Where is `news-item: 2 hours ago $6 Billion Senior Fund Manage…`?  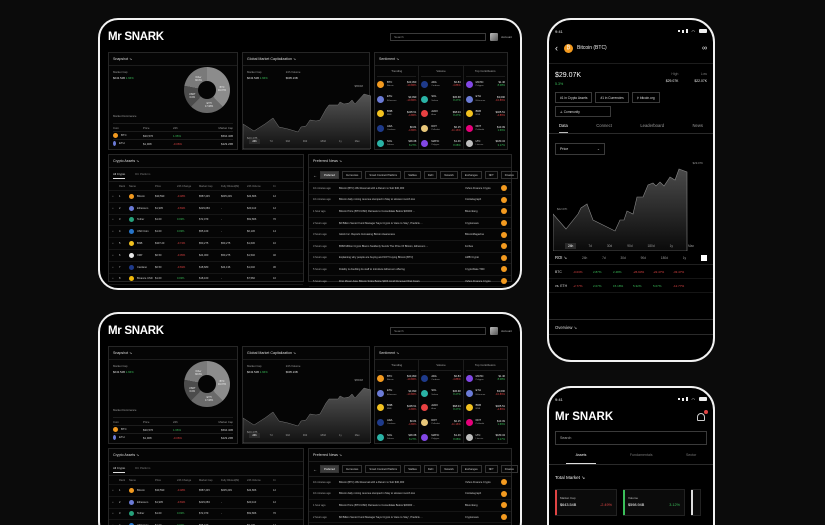 news-item: 2 hours ago $6 Billion Senior Fund Manage… is located at coordinates (410, 224).